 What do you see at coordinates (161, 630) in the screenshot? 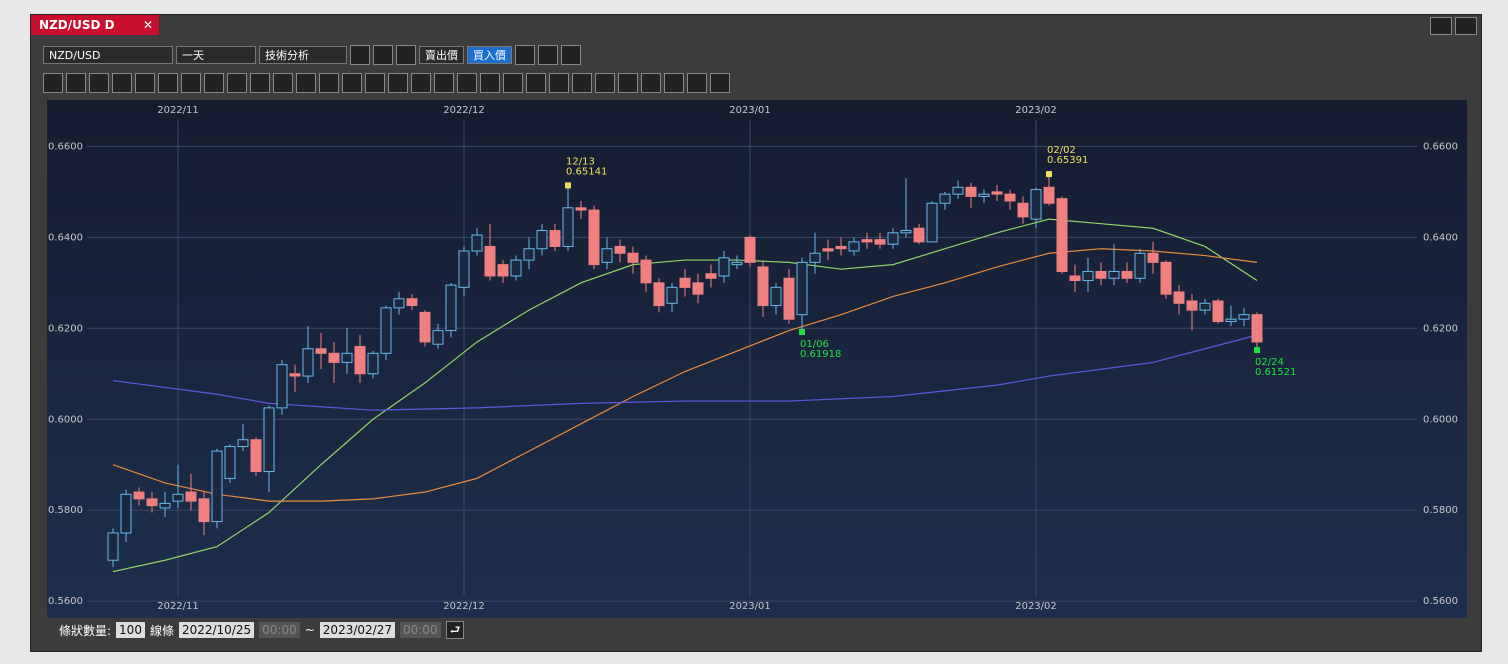
I see `line-label: 線條` at bounding box center [161, 630].